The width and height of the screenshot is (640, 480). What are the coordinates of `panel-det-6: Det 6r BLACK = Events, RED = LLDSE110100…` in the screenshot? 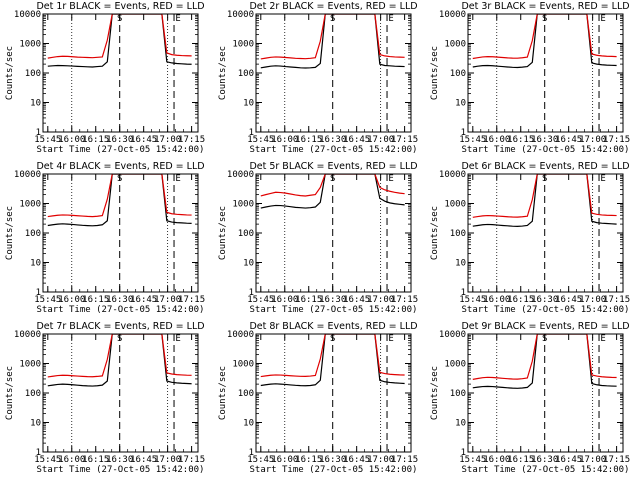 It's located at (530, 238).